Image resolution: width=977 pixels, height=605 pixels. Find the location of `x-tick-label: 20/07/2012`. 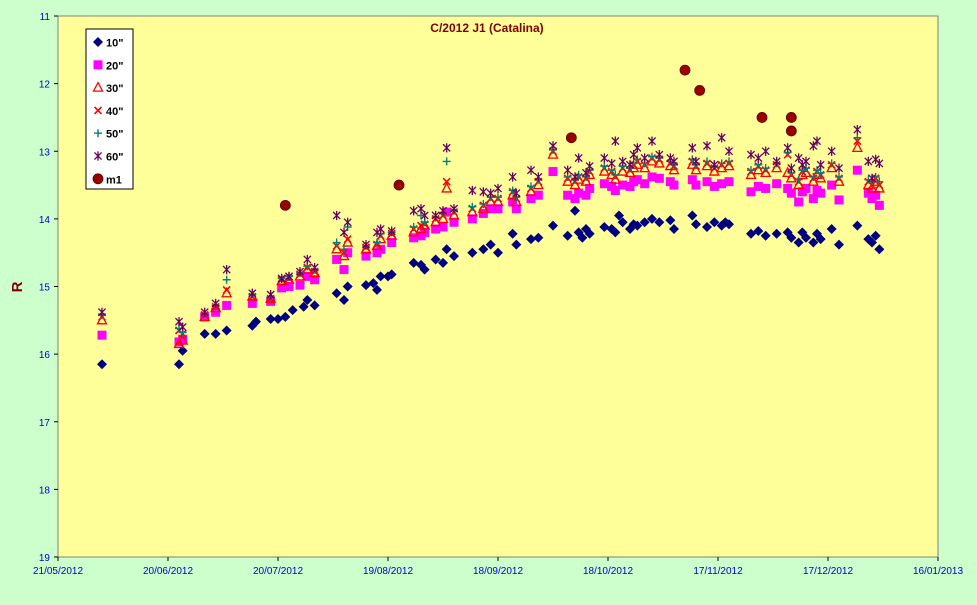

x-tick-label: 20/07/2012 is located at coordinates (278, 571).